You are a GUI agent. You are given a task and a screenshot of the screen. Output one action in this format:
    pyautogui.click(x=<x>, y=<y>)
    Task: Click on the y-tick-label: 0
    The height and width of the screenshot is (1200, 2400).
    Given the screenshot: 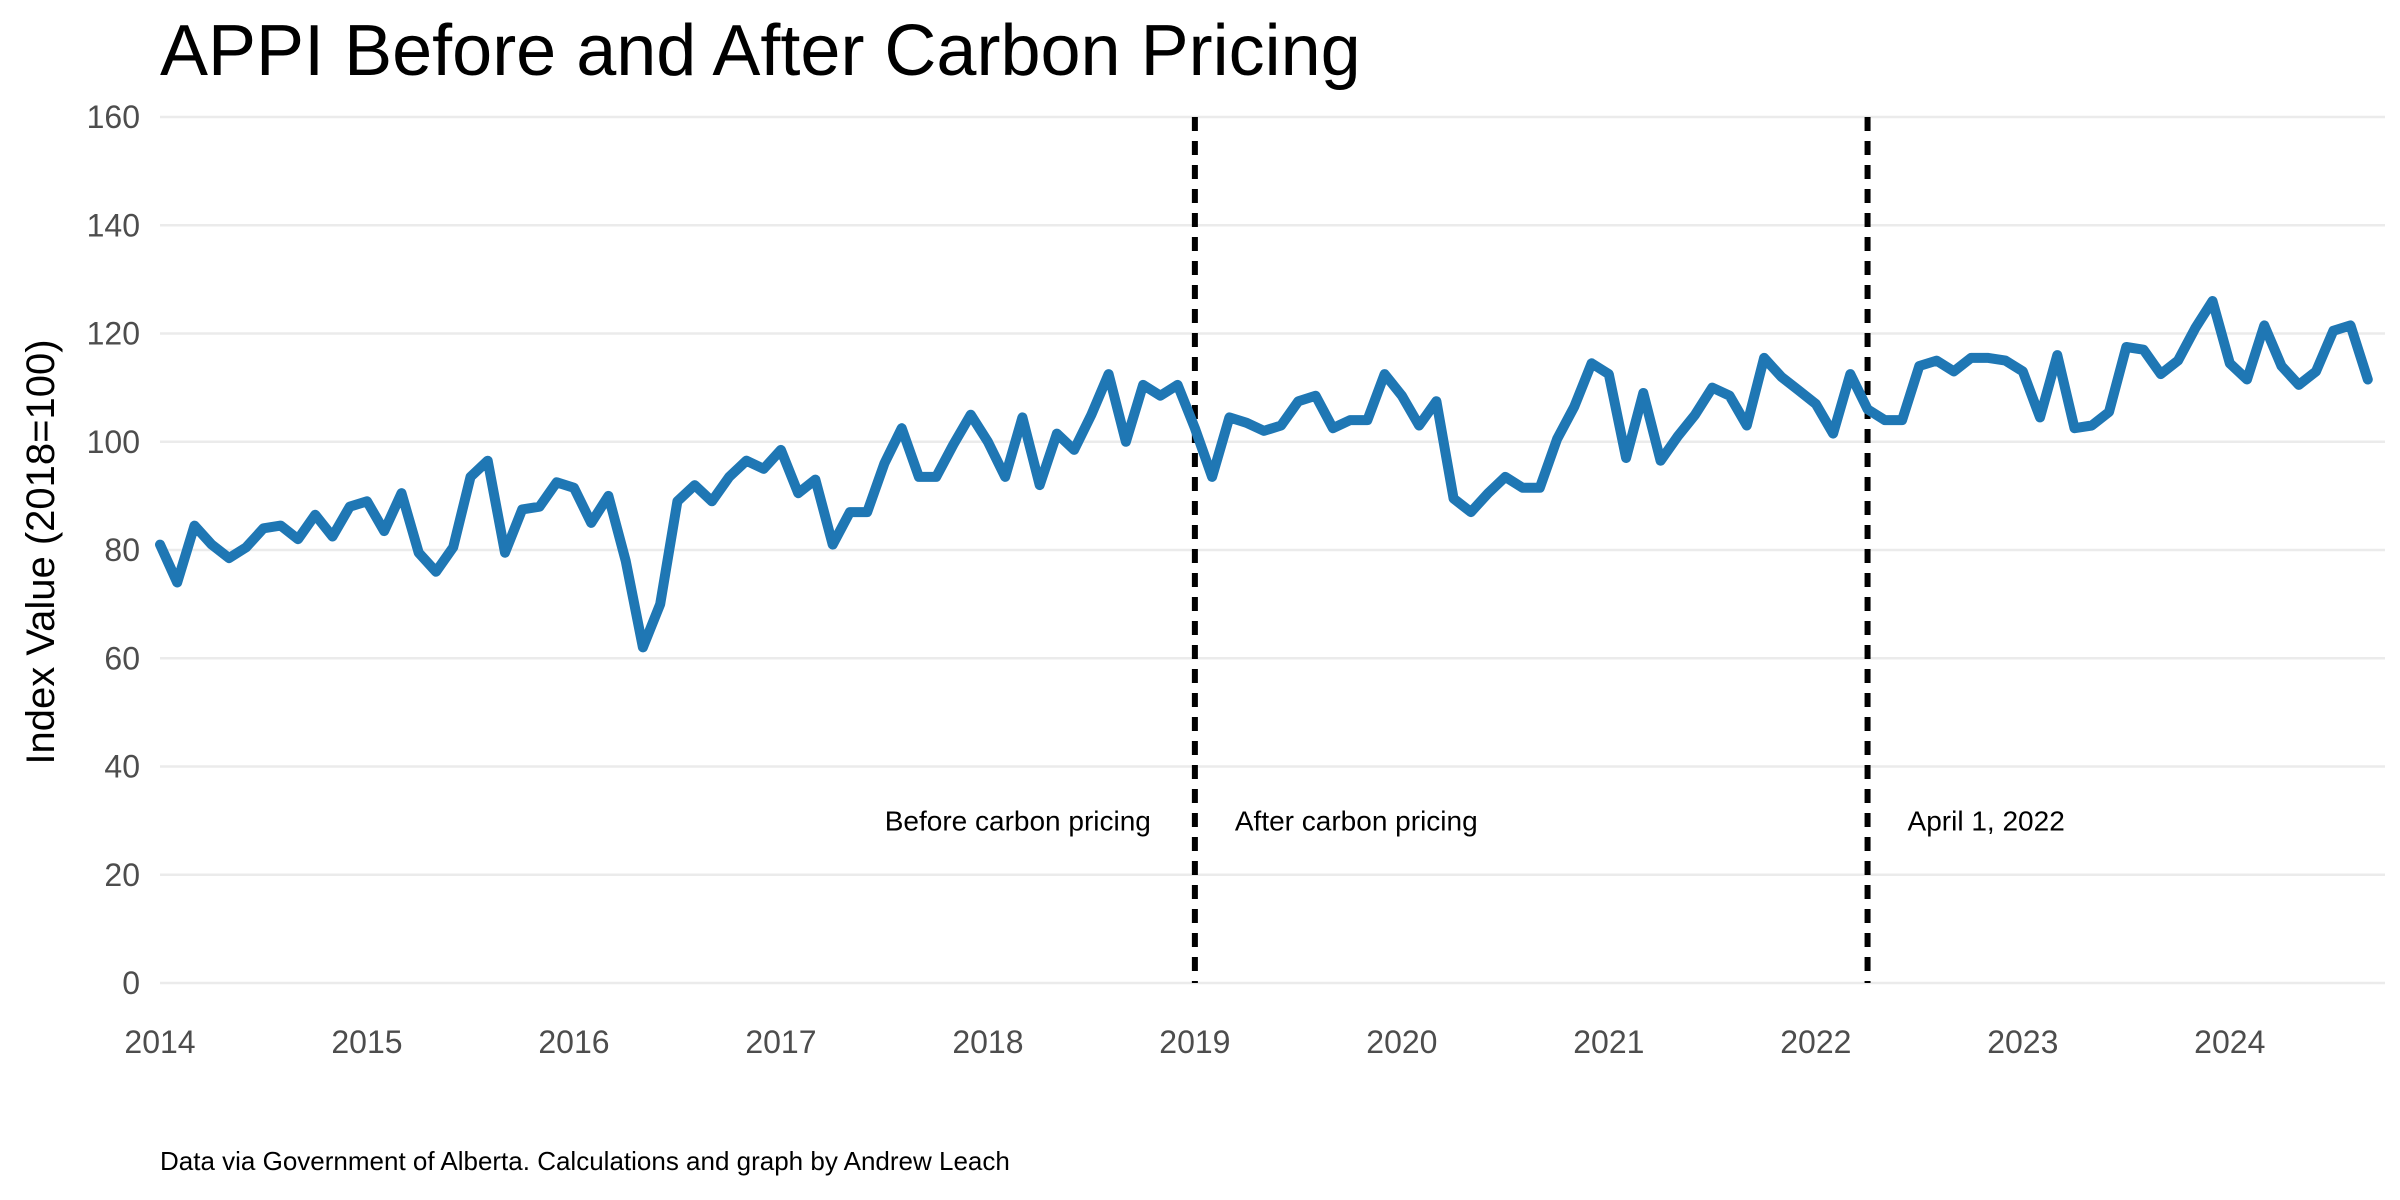 What is the action you would take?
    pyautogui.click(x=131, y=983)
    